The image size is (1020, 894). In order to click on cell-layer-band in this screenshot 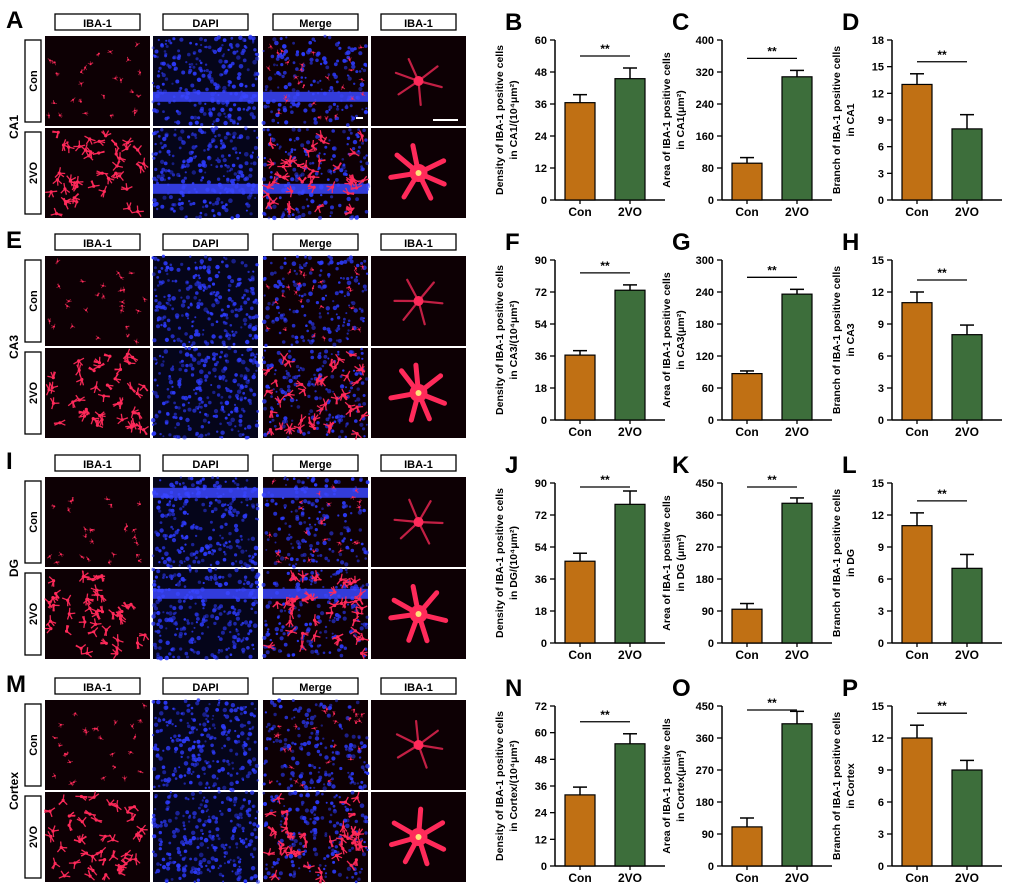, I will do `click(315, 188)`.